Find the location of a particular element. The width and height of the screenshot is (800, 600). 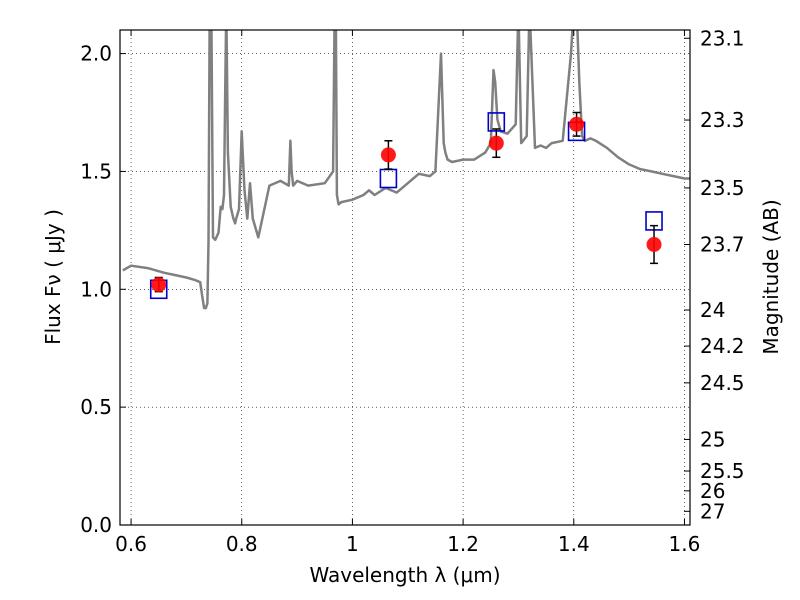

magnitude-tick-label: 25 is located at coordinates (712, 439).